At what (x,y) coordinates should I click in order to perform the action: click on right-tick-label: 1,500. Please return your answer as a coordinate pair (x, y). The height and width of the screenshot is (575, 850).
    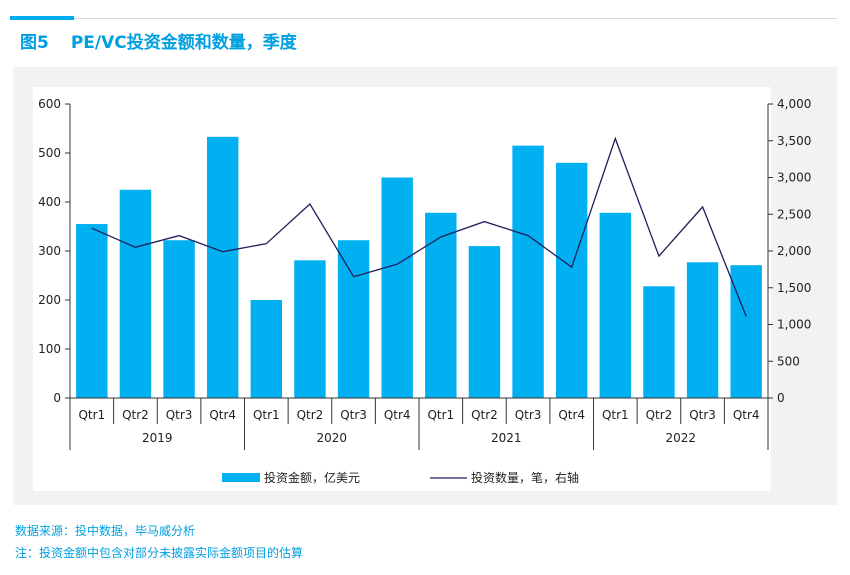
    Looking at the image, I should click on (794, 288).